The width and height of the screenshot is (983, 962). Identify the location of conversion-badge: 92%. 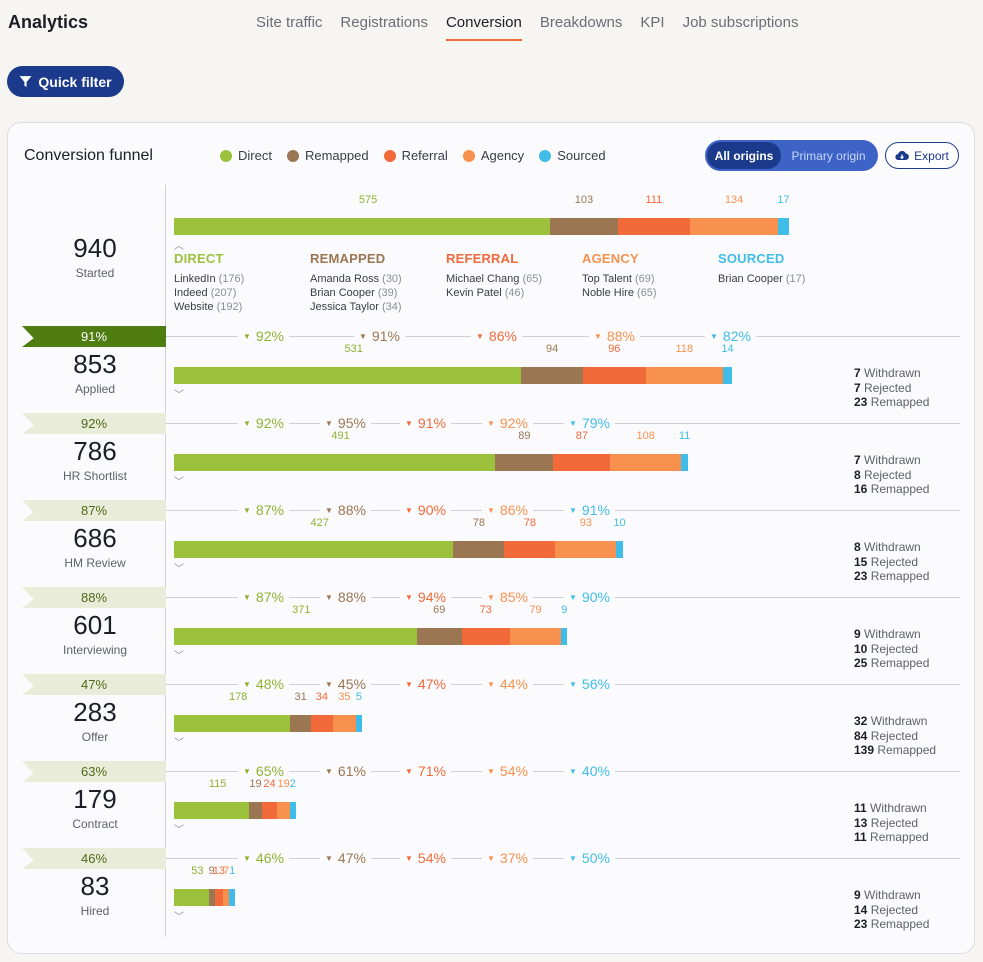
(94, 423).